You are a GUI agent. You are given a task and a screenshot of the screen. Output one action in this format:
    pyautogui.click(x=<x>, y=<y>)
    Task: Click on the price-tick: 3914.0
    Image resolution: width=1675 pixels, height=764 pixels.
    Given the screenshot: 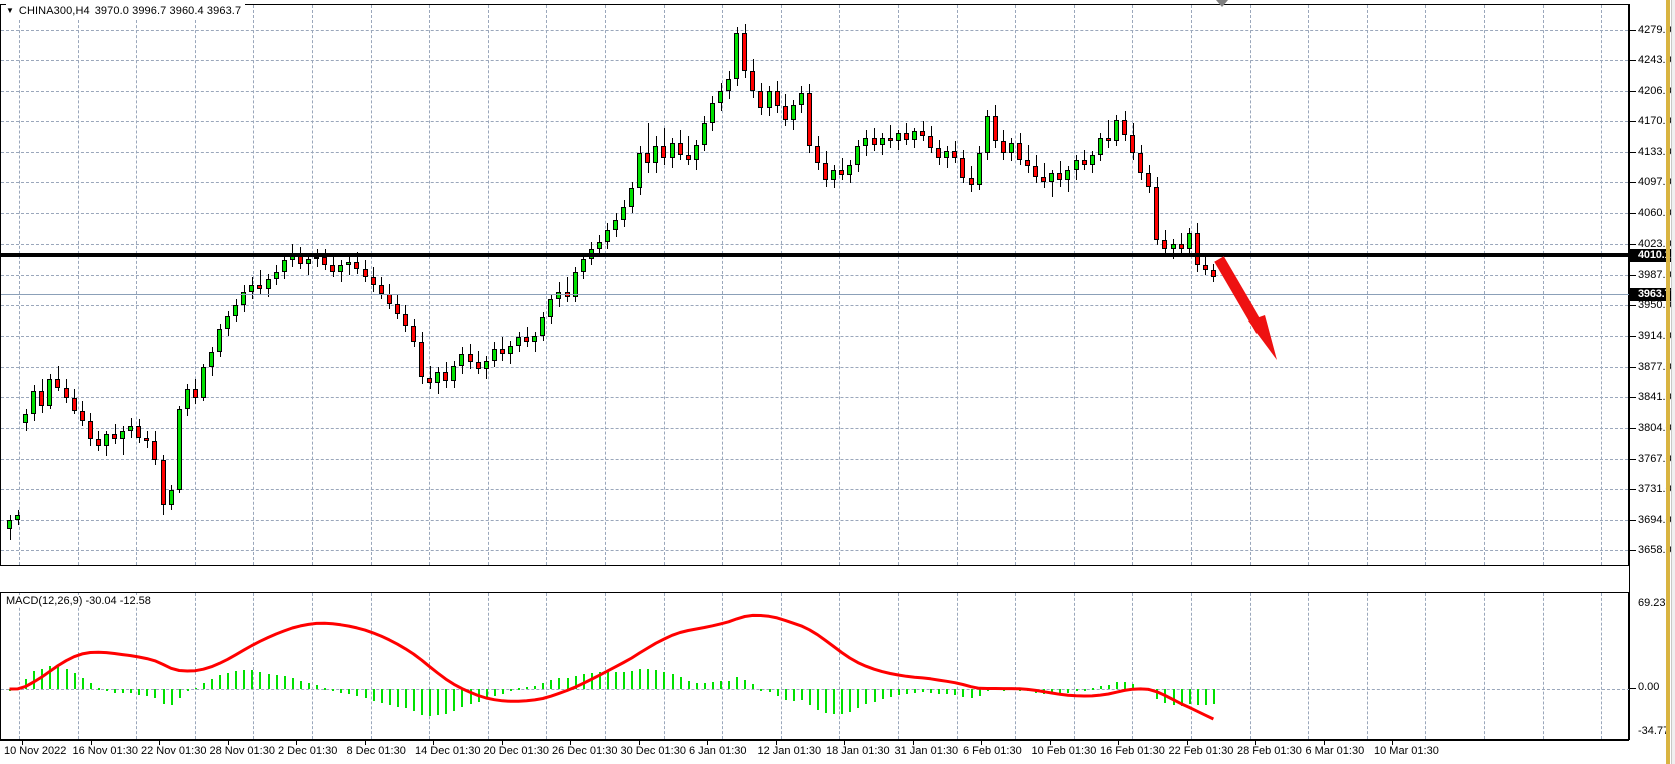 What is the action you would take?
    pyautogui.click(x=1652, y=336)
    